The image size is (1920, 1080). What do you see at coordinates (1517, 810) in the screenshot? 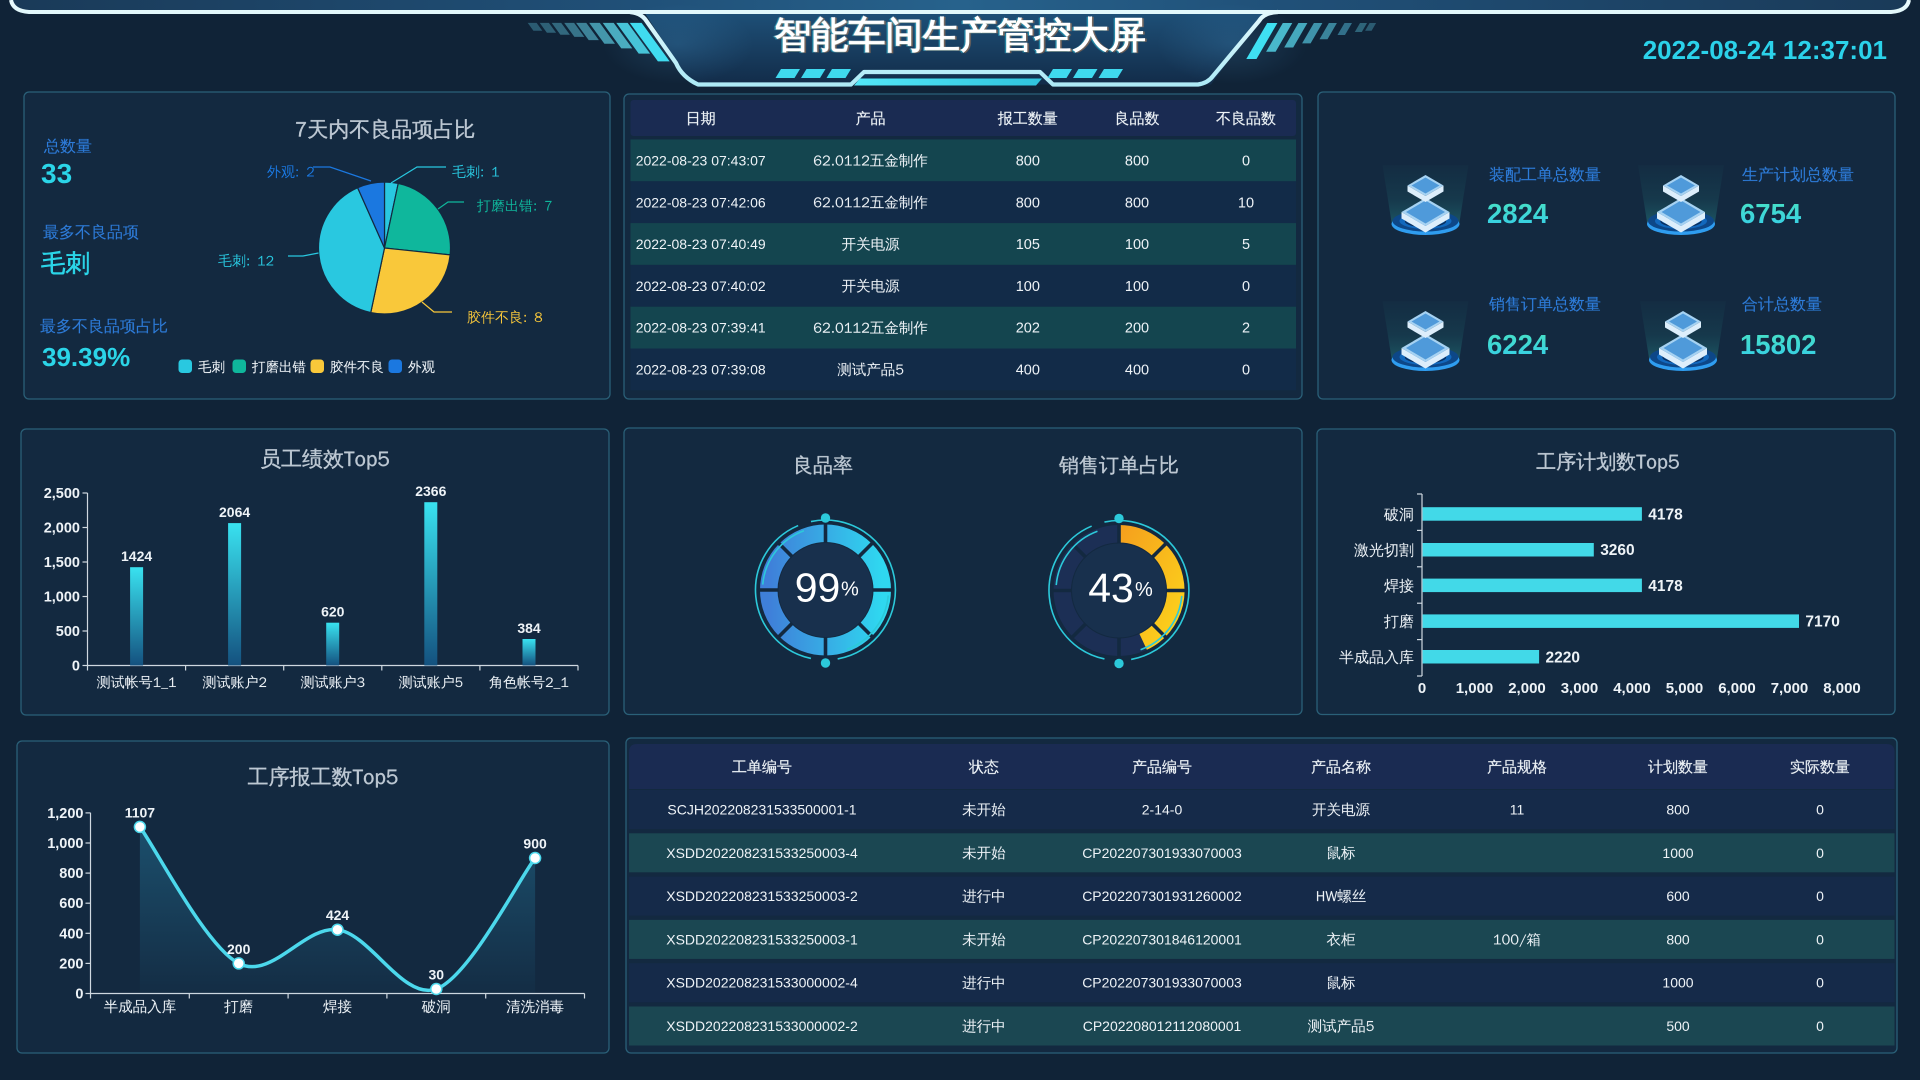
I see `svg-text: 11` at bounding box center [1517, 810].